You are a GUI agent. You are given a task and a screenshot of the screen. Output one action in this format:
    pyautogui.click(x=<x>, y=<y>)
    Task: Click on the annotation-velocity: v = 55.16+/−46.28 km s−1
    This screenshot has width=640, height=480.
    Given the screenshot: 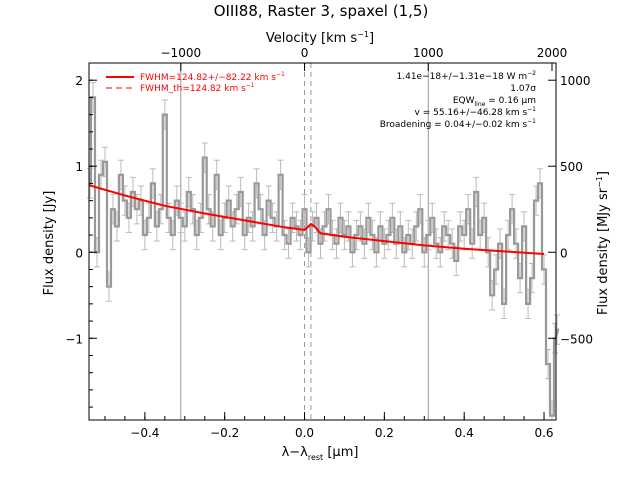 What is the action you would take?
    pyautogui.click(x=476, y=112)
    